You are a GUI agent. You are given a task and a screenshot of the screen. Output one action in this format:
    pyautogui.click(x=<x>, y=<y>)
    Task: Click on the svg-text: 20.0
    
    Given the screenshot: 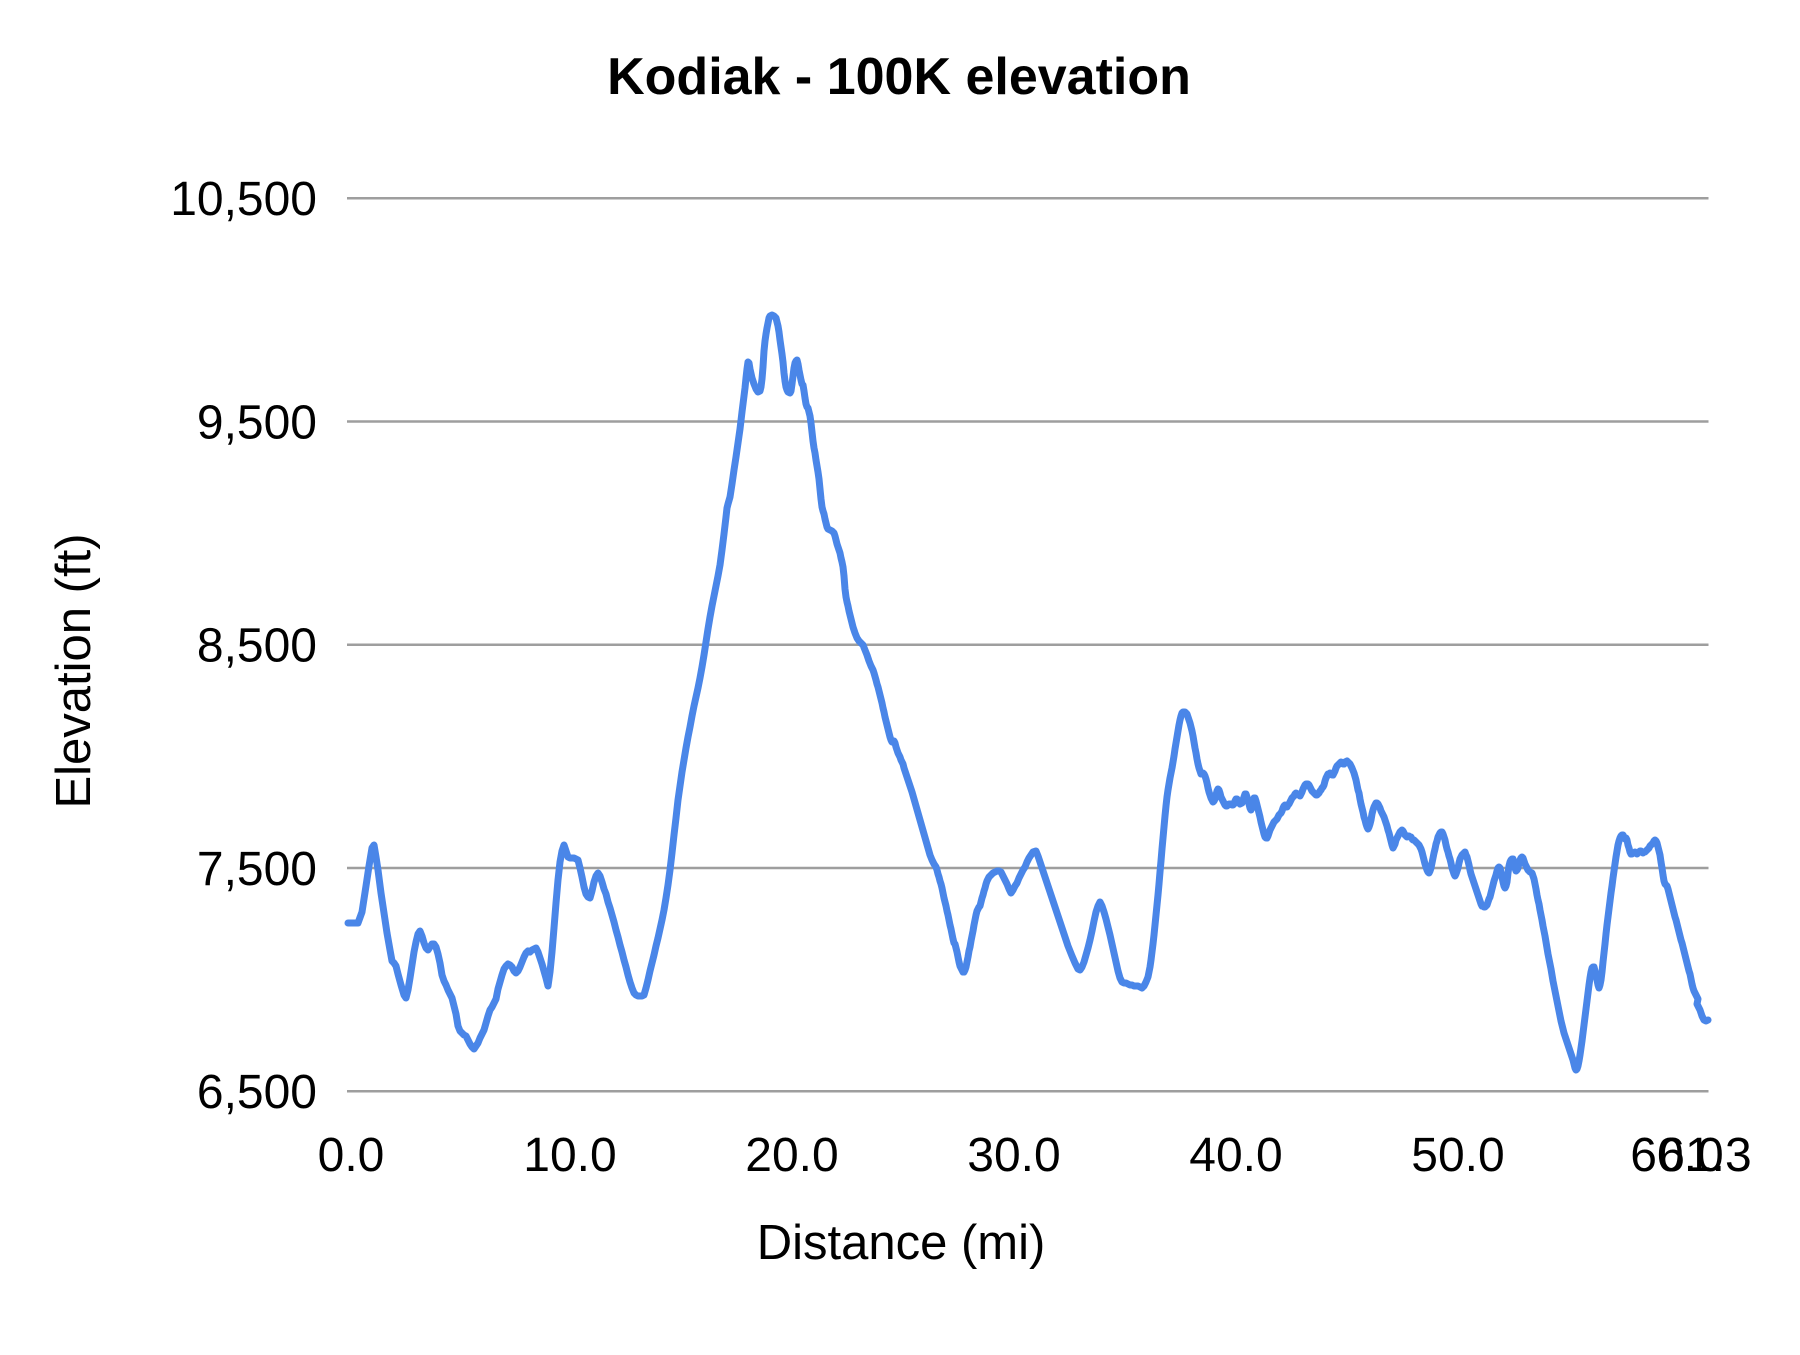 What is the action you would take?
    pyautogui.click(x=791, y=1155)
    